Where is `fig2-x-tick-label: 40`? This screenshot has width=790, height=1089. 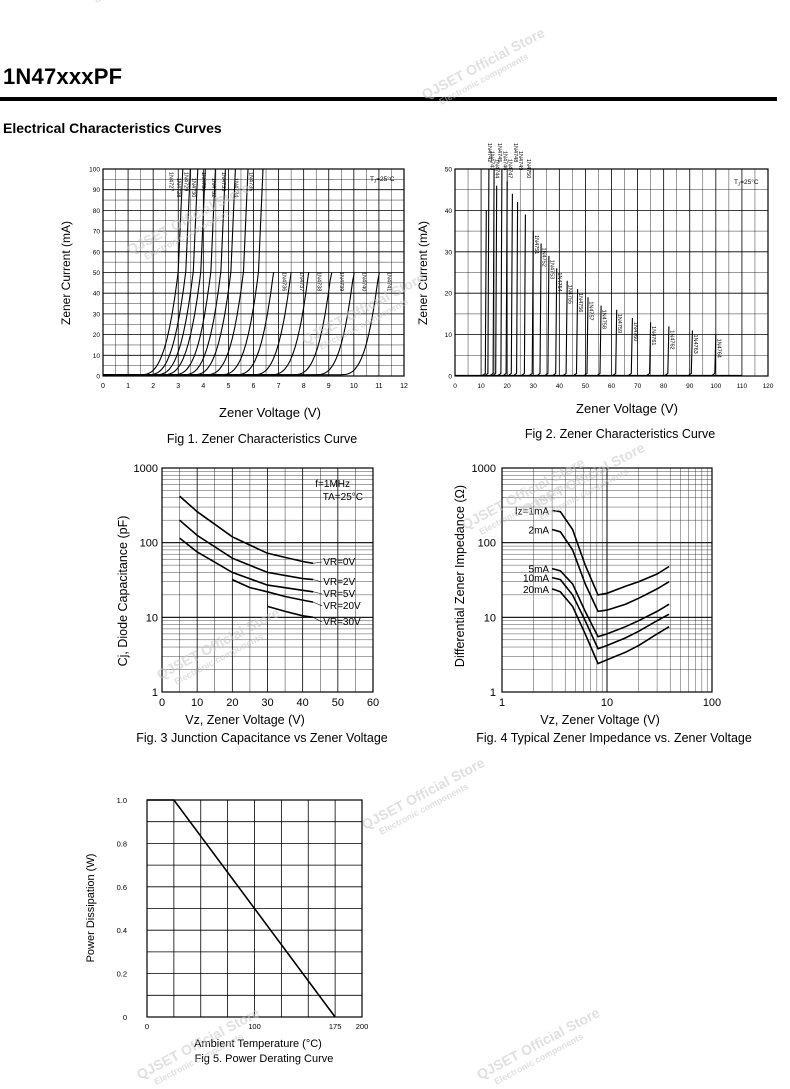 fig2-x-tick-label: 40 is located at coordinates (560, 386).